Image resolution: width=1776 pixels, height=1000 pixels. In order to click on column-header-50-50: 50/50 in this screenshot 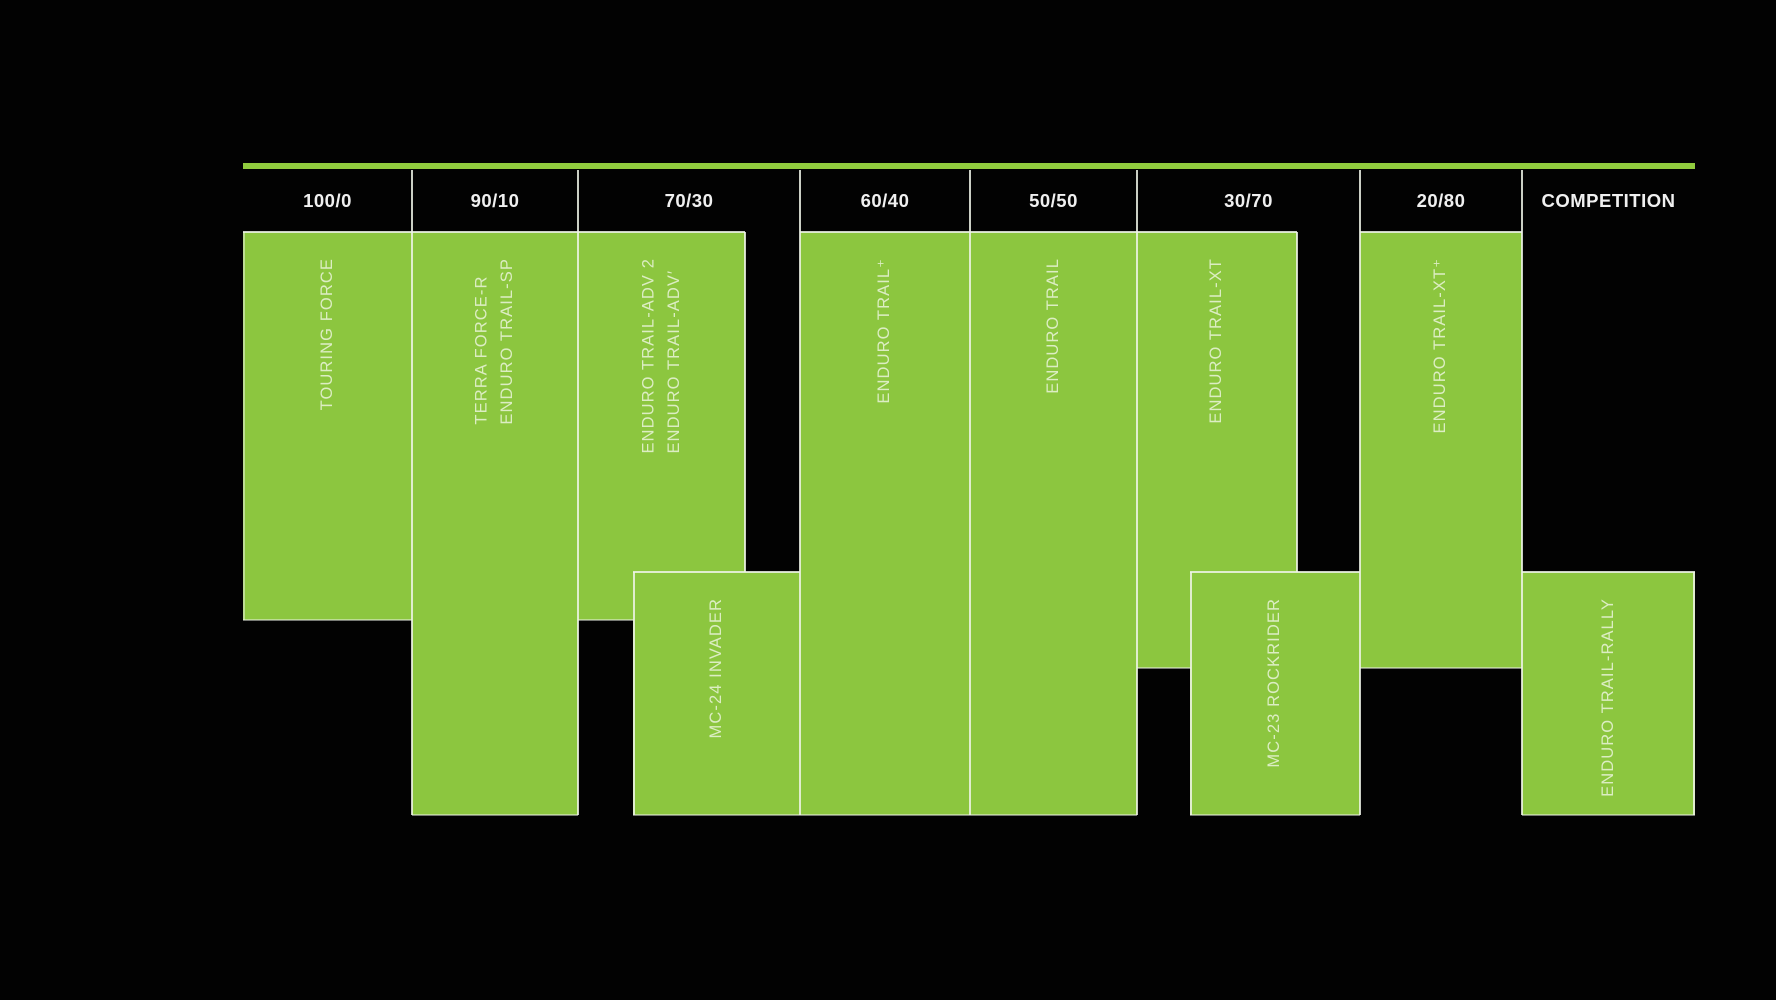, I will do `click(1053, 200)`.